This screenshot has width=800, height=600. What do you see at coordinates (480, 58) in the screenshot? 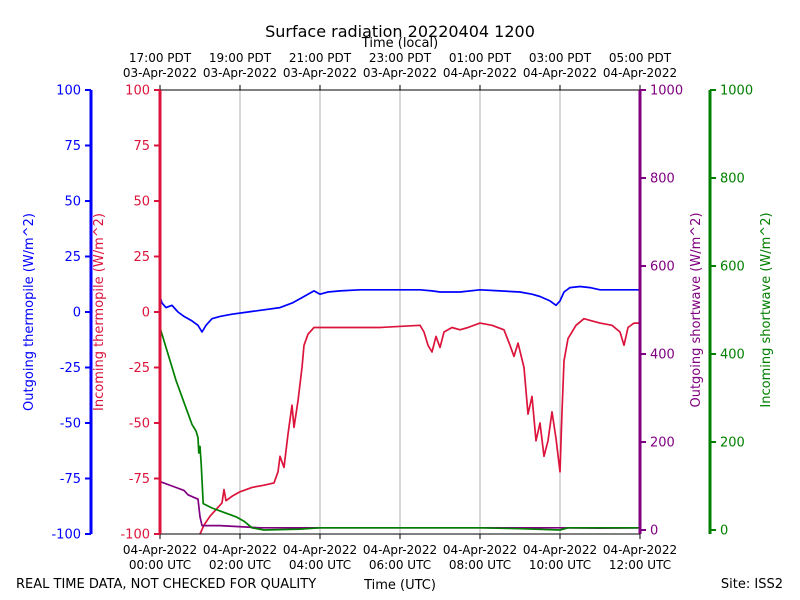
I see `x-tick-label-local-time: 01:00 PDT` at bounding box center [480, 58].